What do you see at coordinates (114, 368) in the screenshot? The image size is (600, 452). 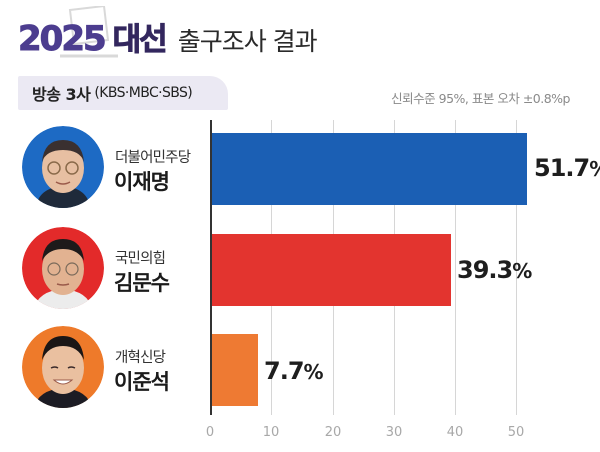 I see `candidate-row: 개혁신당 이준석` at bounding box center [114, 368].